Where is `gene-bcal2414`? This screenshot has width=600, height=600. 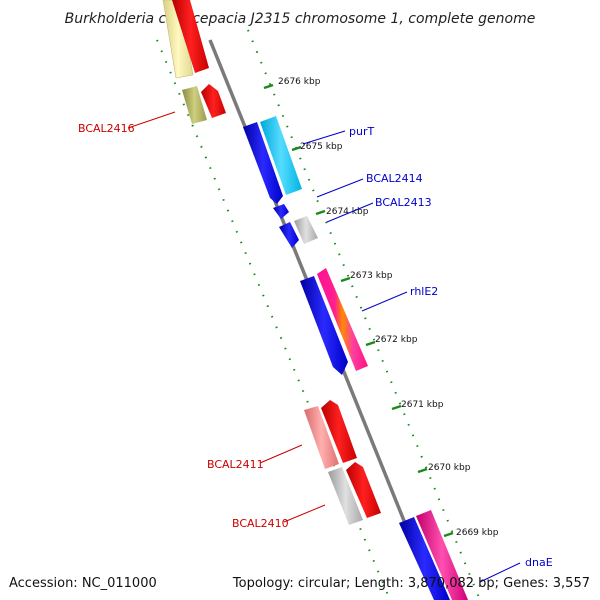
gene-bcal2414 is located at coordinates (281, 211).